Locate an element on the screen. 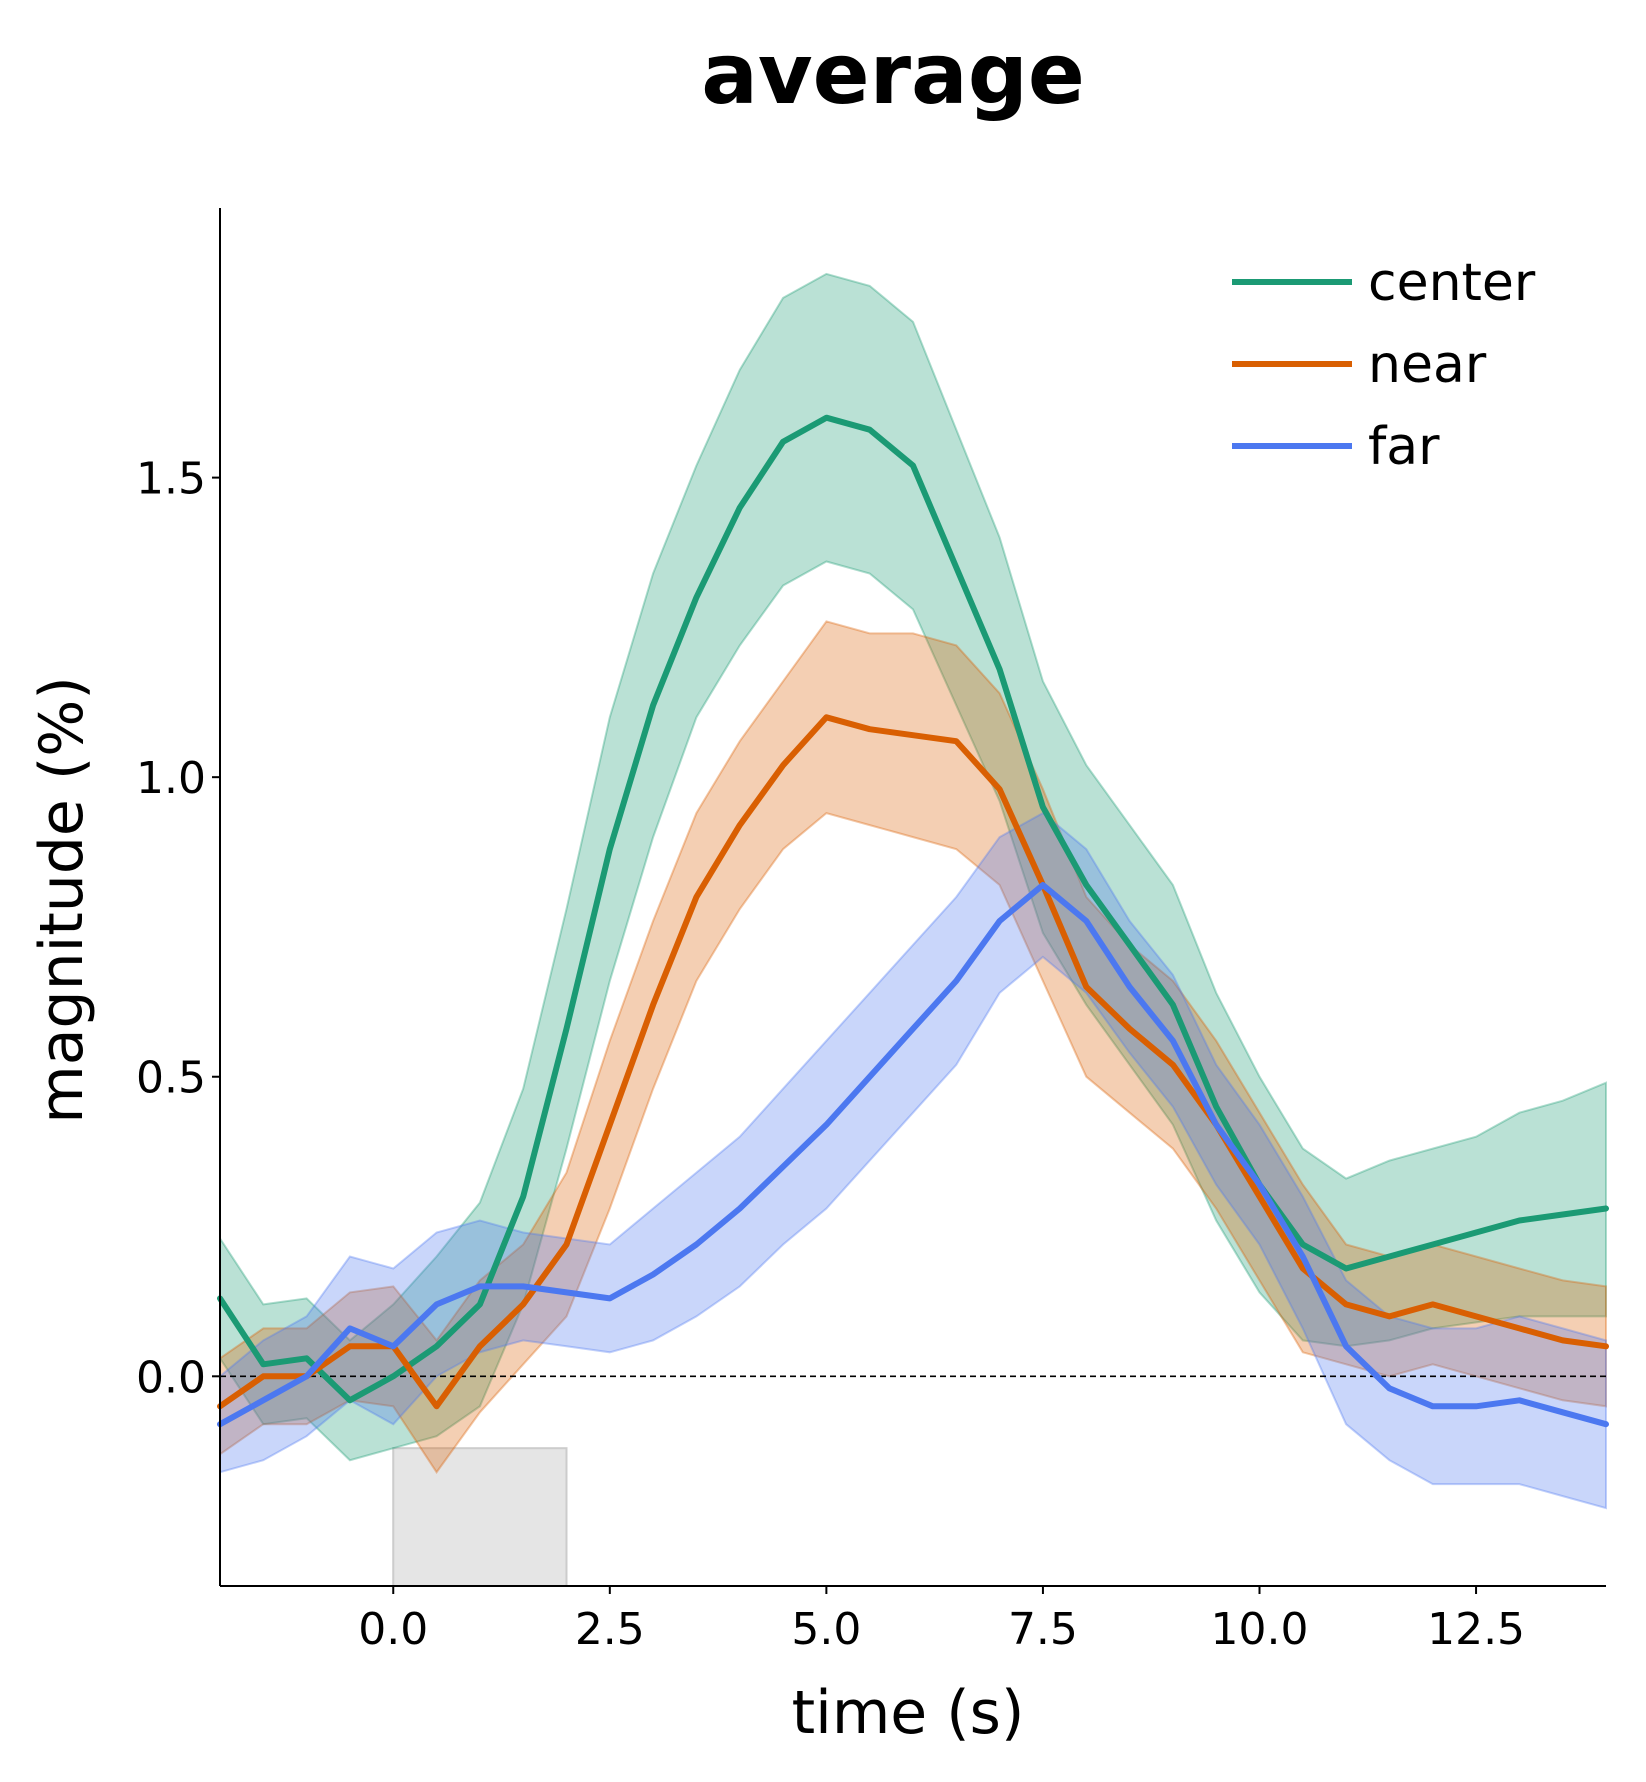  y-tick-label: 1.0 is located at coordinates (171, 778).